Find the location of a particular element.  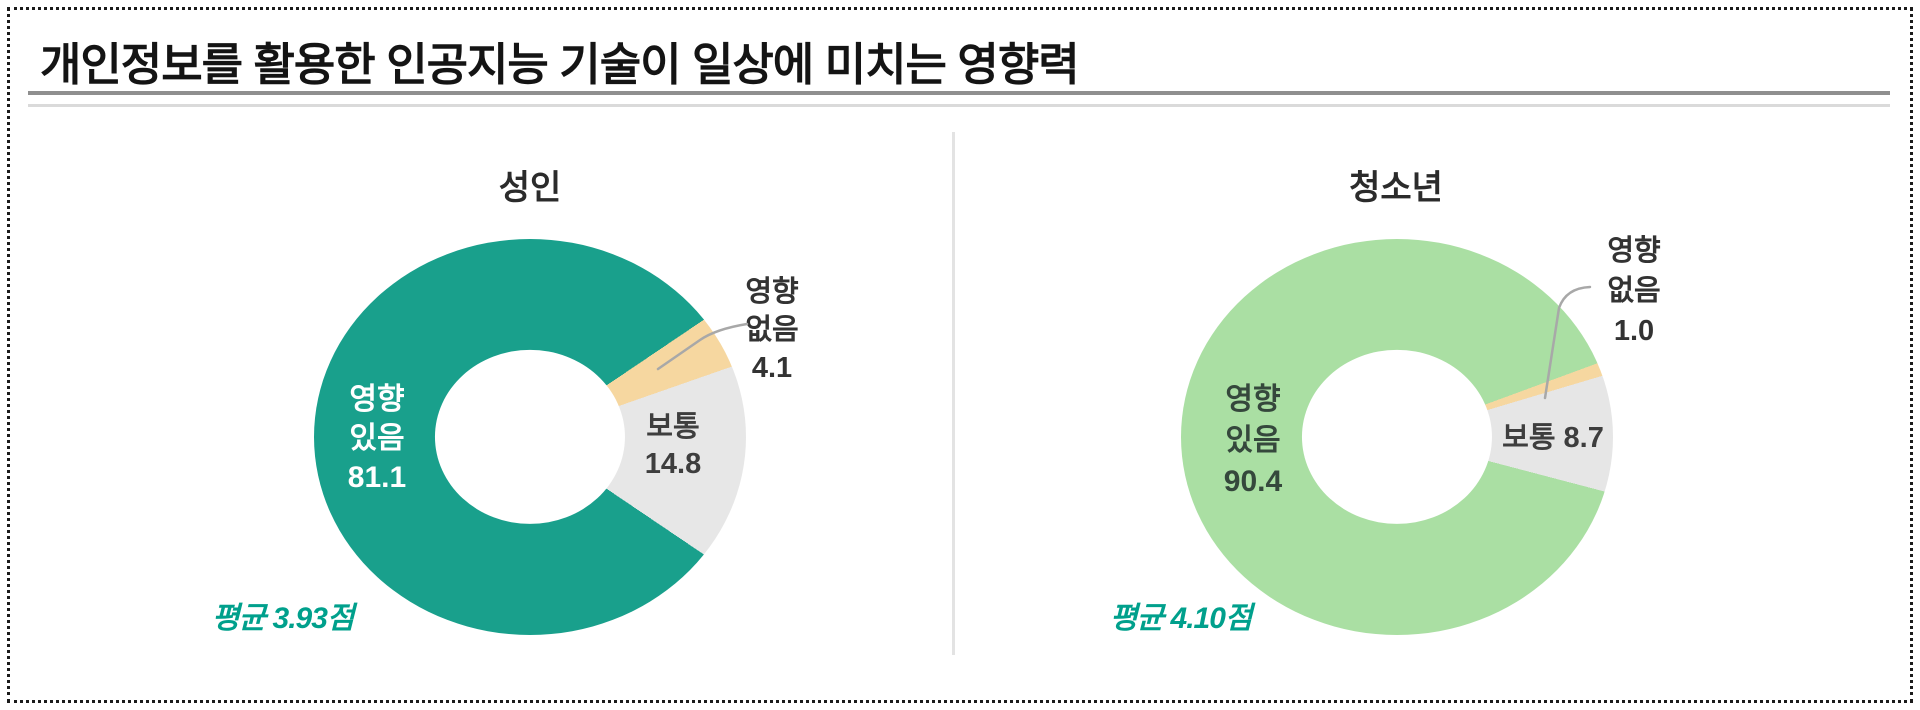

label-line: 4.1 is located at coordinates (772, 368).